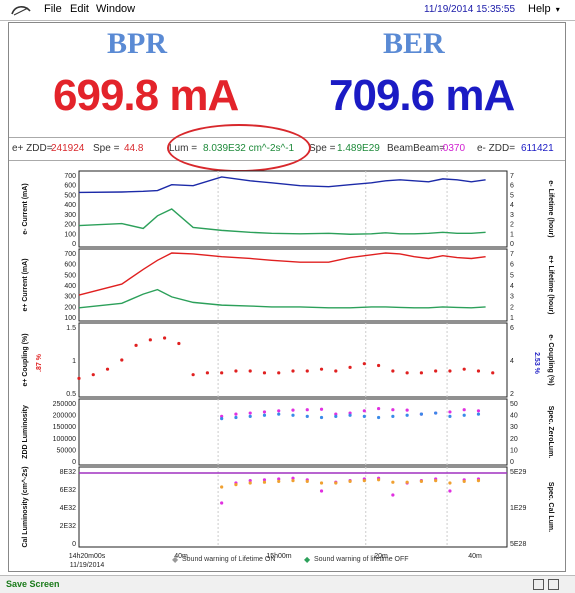 The image size is (575, 593). I want to click on window-icon, so click(553, 584).